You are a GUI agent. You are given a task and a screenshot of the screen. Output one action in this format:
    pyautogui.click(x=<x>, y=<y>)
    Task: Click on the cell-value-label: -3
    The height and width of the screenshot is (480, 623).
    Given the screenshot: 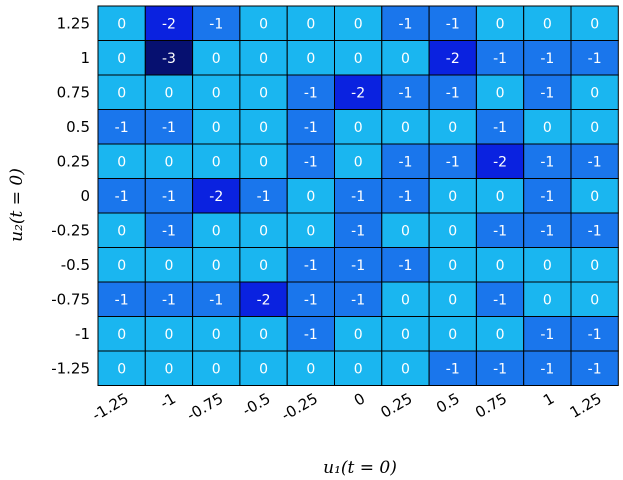 What is the action you would take?
    pyautogui.click(x=169, y=59)
    